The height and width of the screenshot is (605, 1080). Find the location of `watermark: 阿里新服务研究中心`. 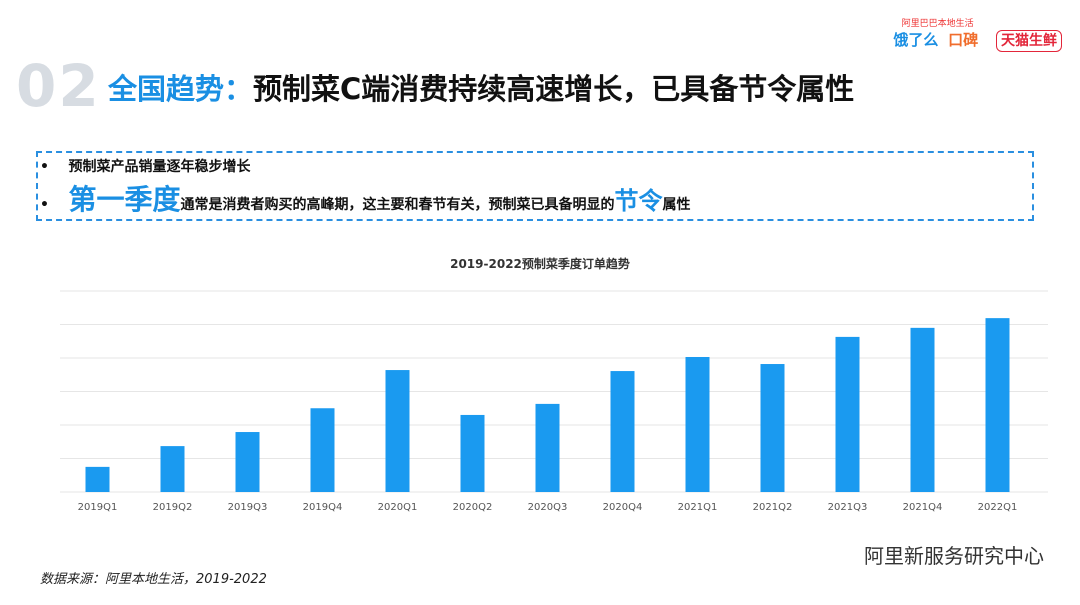

watermark: 阿里新服务研究中心 is located at coordinates (954, 556).